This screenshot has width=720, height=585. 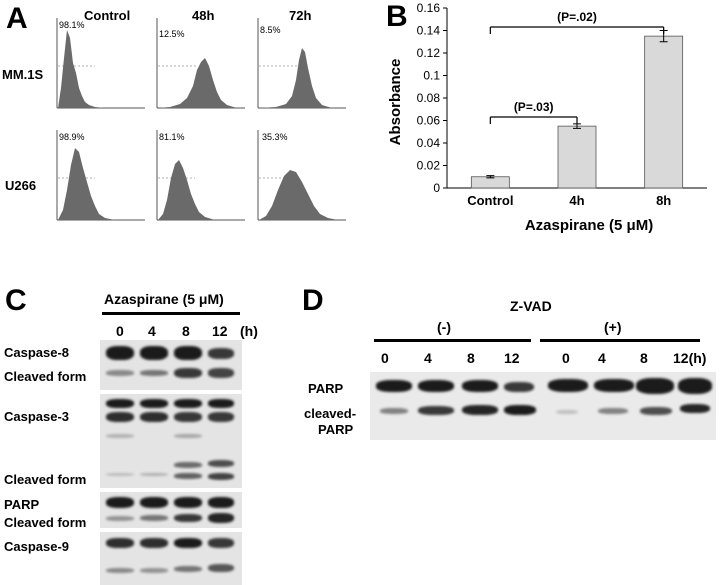 What do you see at coordinates (577, 157) in the screenshot?
I see `bar-4h` at bounding box center [577, 157].